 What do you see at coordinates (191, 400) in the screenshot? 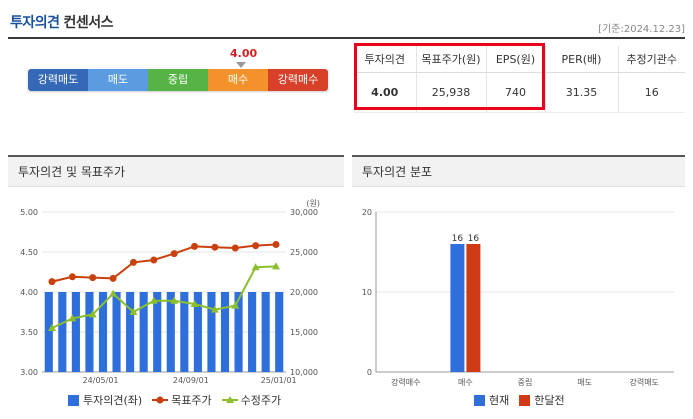
I see `legend-target-label: 목표주가` at bounding box center [191, 400].